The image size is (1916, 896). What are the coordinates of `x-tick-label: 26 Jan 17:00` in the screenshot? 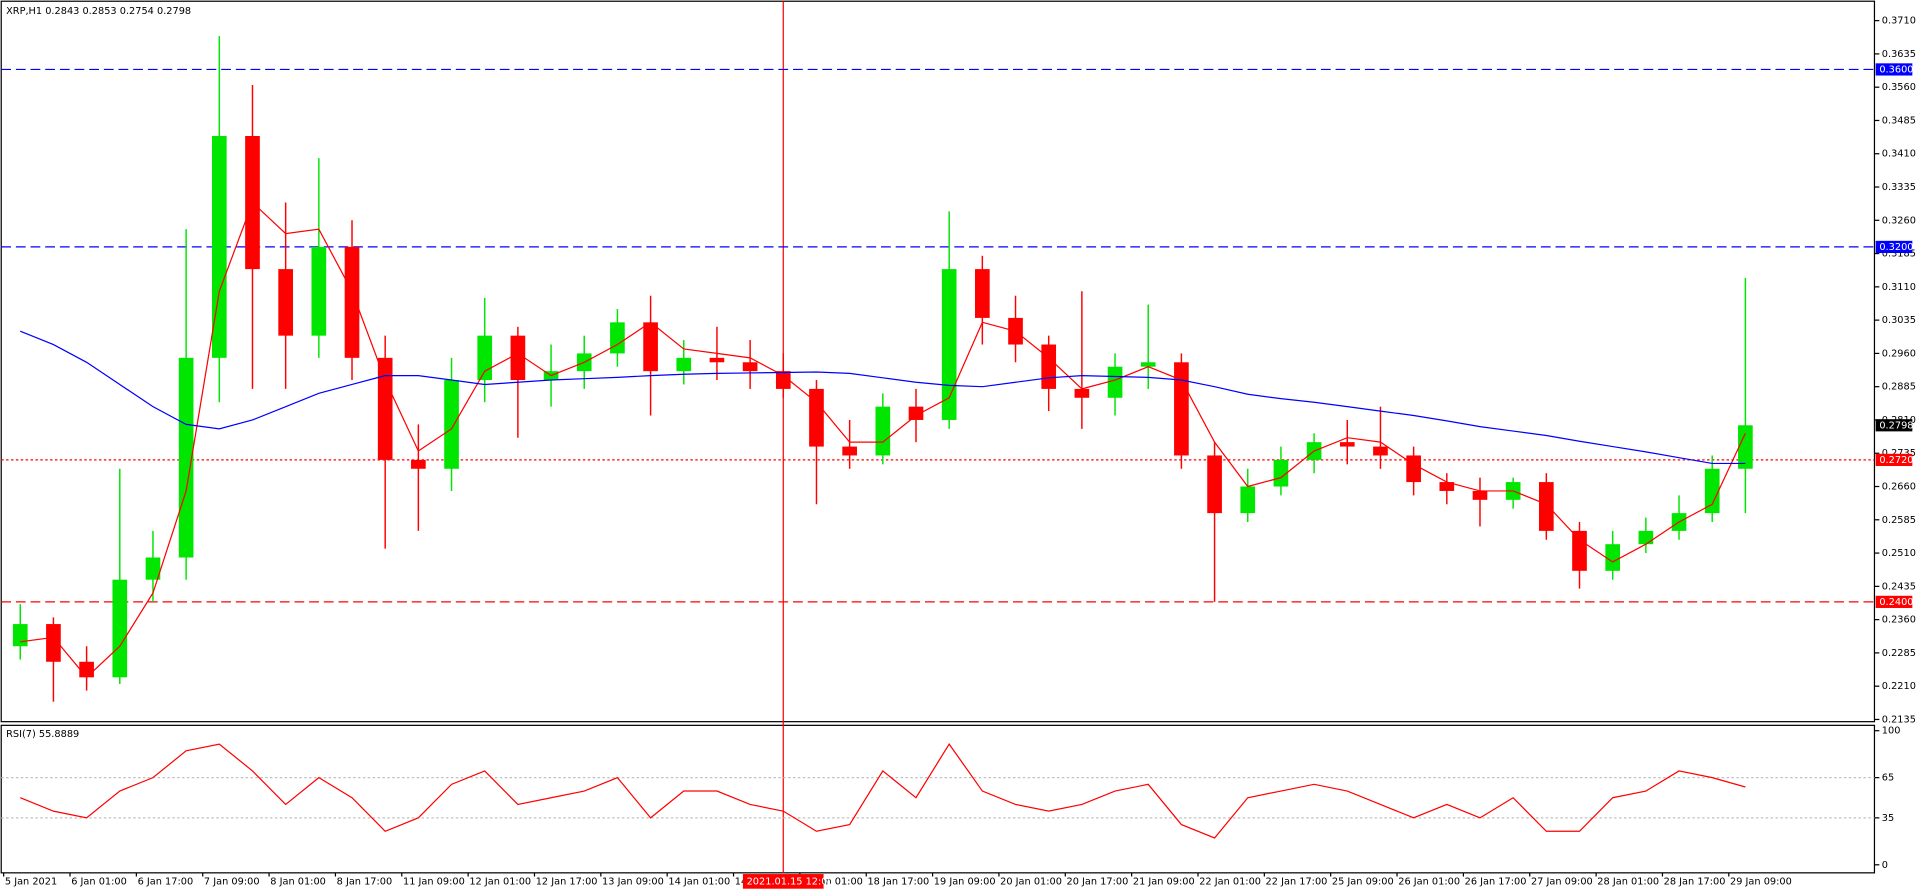 It's located at (1496, 881).